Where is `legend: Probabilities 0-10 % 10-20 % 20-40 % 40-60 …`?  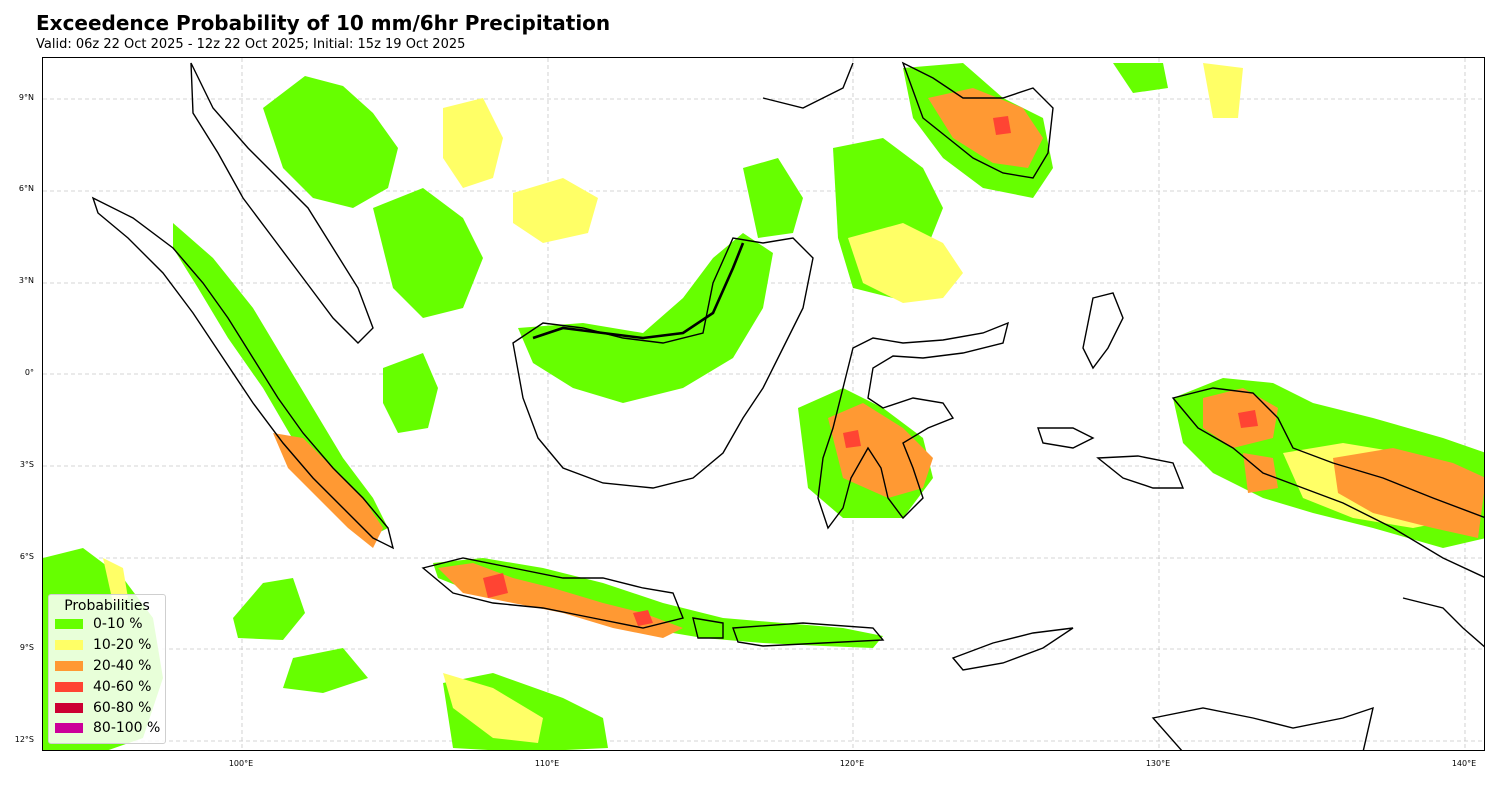
legend: Probabilities 0-10 % 10-20 % 20-40 % 40-60 … is located at coordinates (107, 669).